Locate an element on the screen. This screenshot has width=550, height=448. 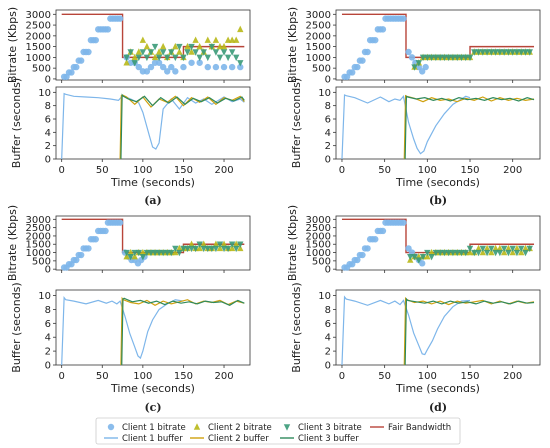
bitrate-y-tick-label: 500 is located at coordinates (321, 261).